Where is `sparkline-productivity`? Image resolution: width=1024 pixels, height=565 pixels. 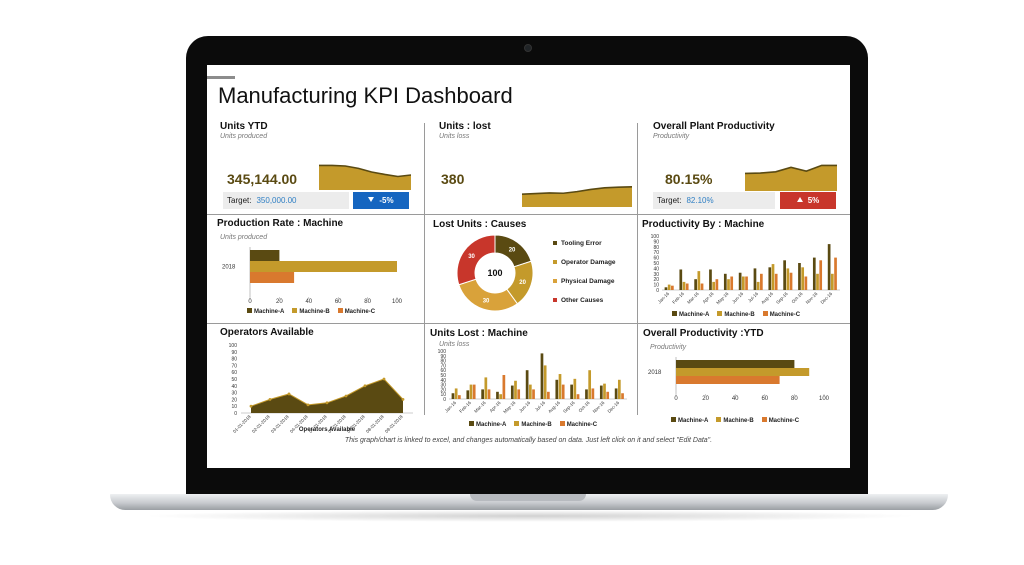 sparkline-productivity is located at coordinates (791, 177).